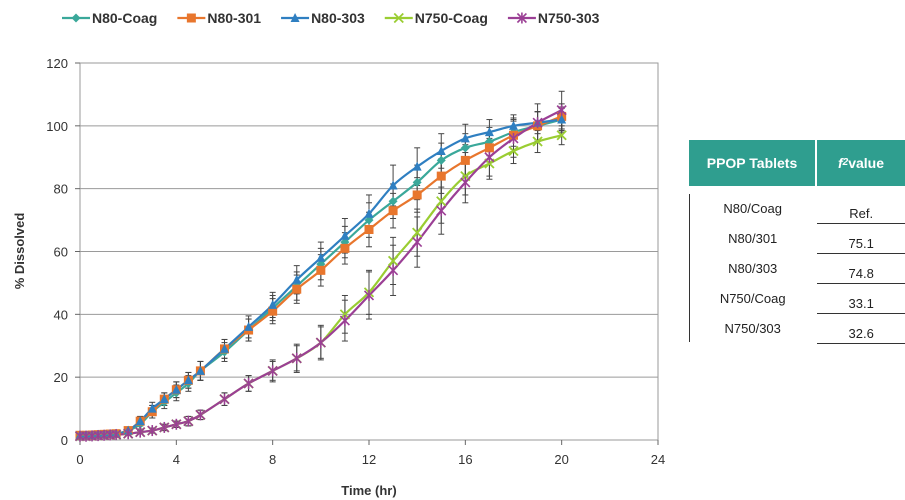  I want to click on y-axis-title: % Dissolved, so click(19, 251).